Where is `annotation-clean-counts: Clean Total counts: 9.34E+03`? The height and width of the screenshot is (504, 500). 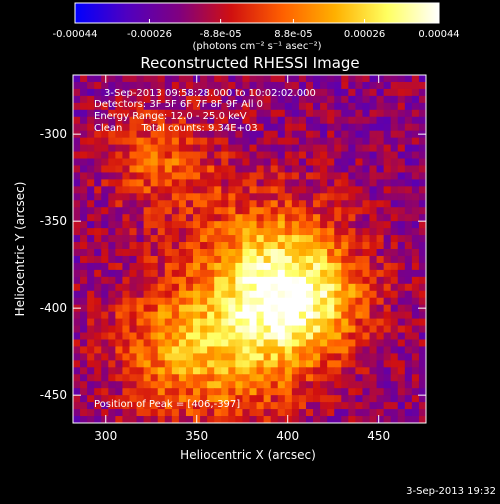 annotation-clean-counts: Clean Total counts: 9.34E+03 is located at coordinates (176, 128).